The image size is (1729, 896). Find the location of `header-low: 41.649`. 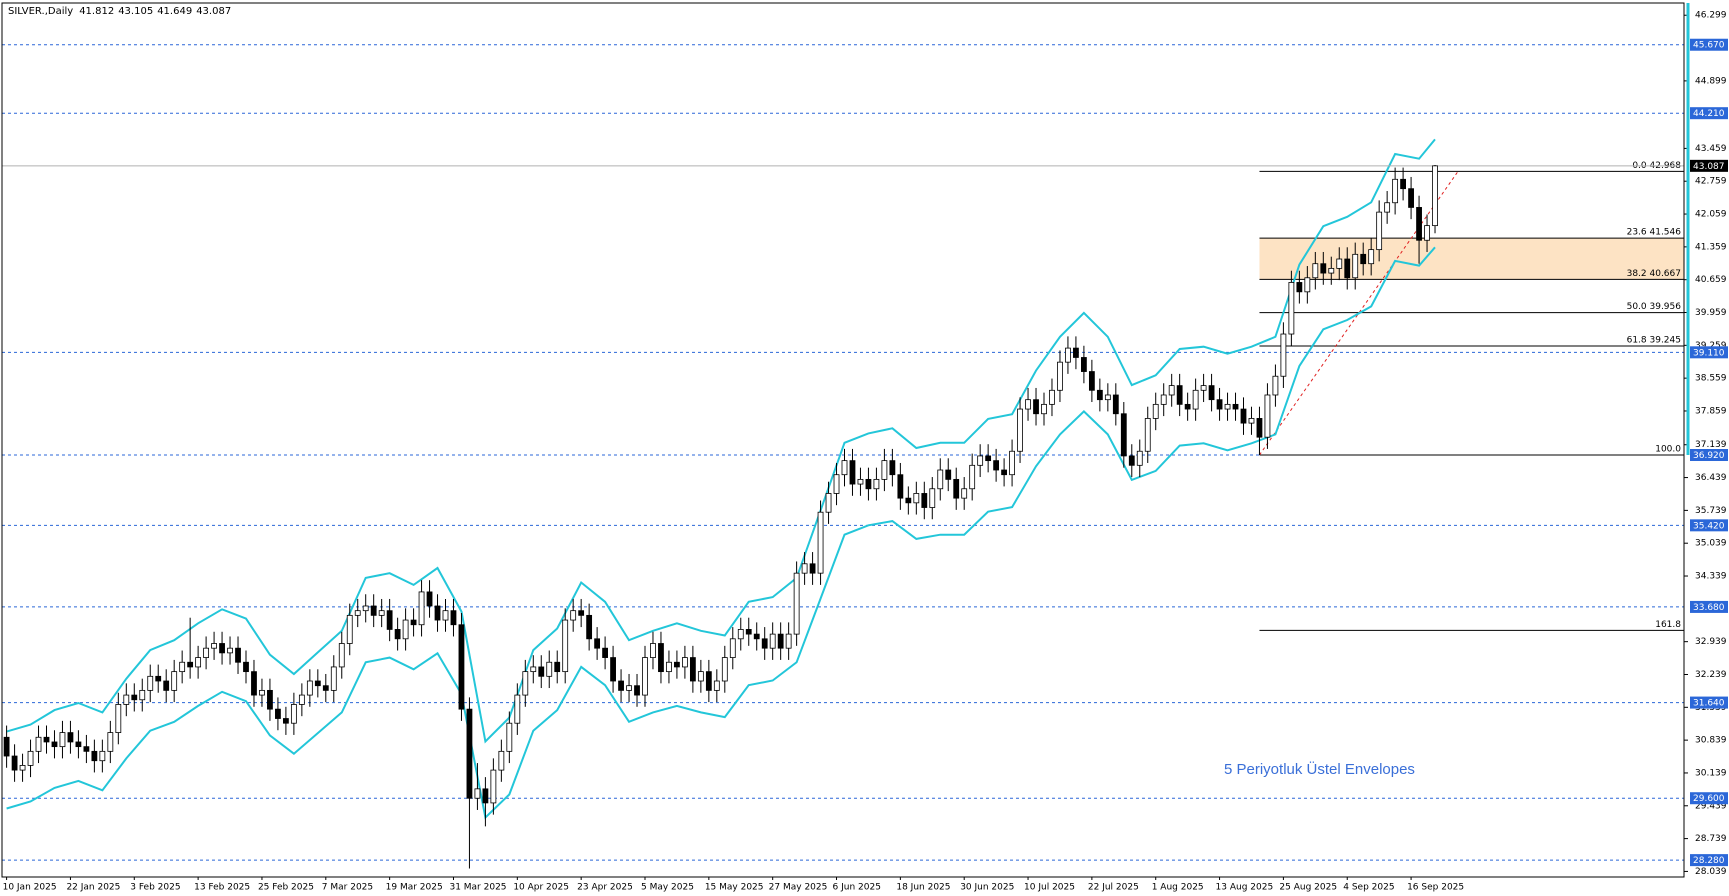

header-low: 41.649 is located at coordinates (174, 11).